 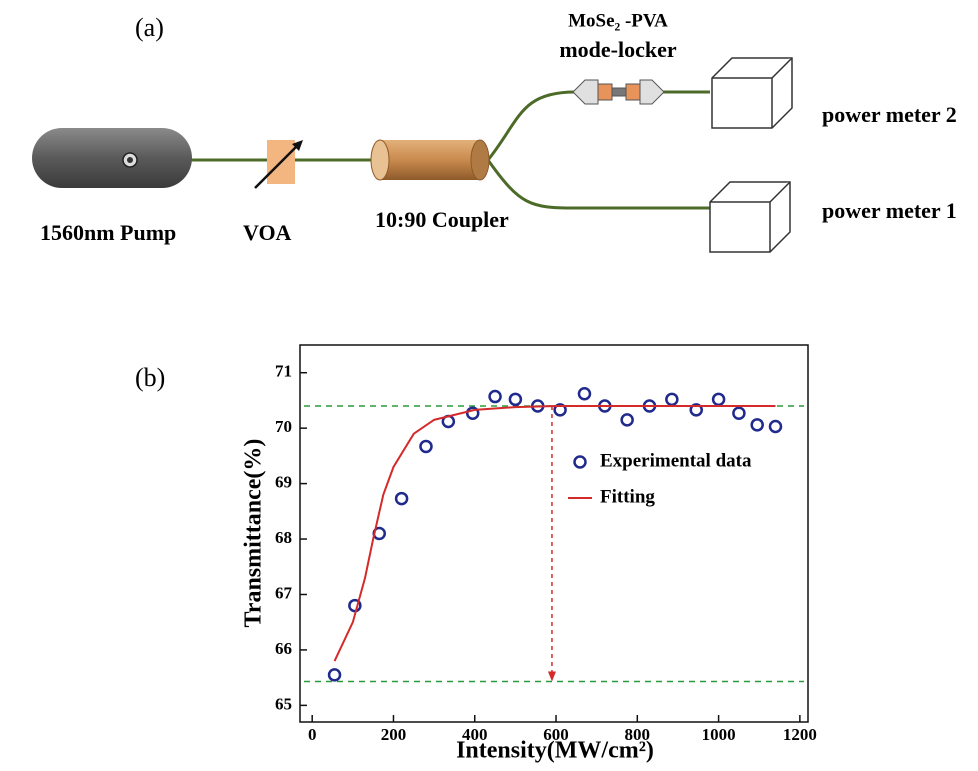 What do you see at coordinates (284, 592) in the screenshot?
I see `y-tick-label: 67` at bounding box center [284, 592].